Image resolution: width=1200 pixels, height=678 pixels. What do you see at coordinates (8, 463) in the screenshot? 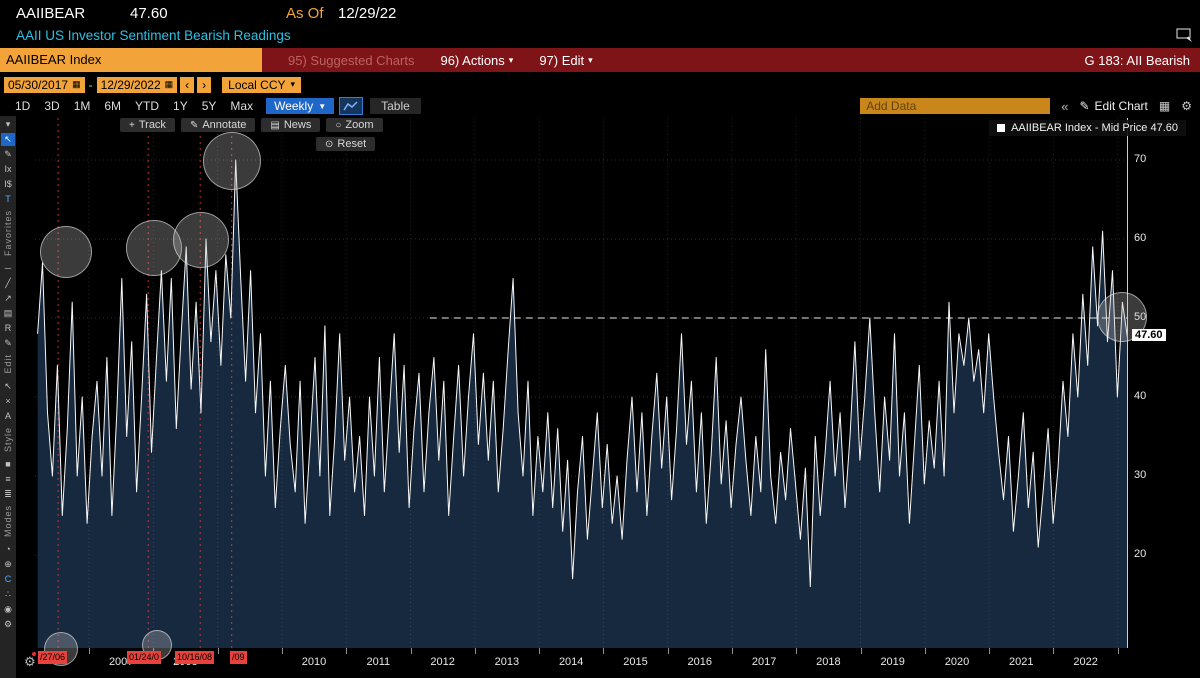
I see `fill-style-icon: ■` at bounding box center [8, 463].